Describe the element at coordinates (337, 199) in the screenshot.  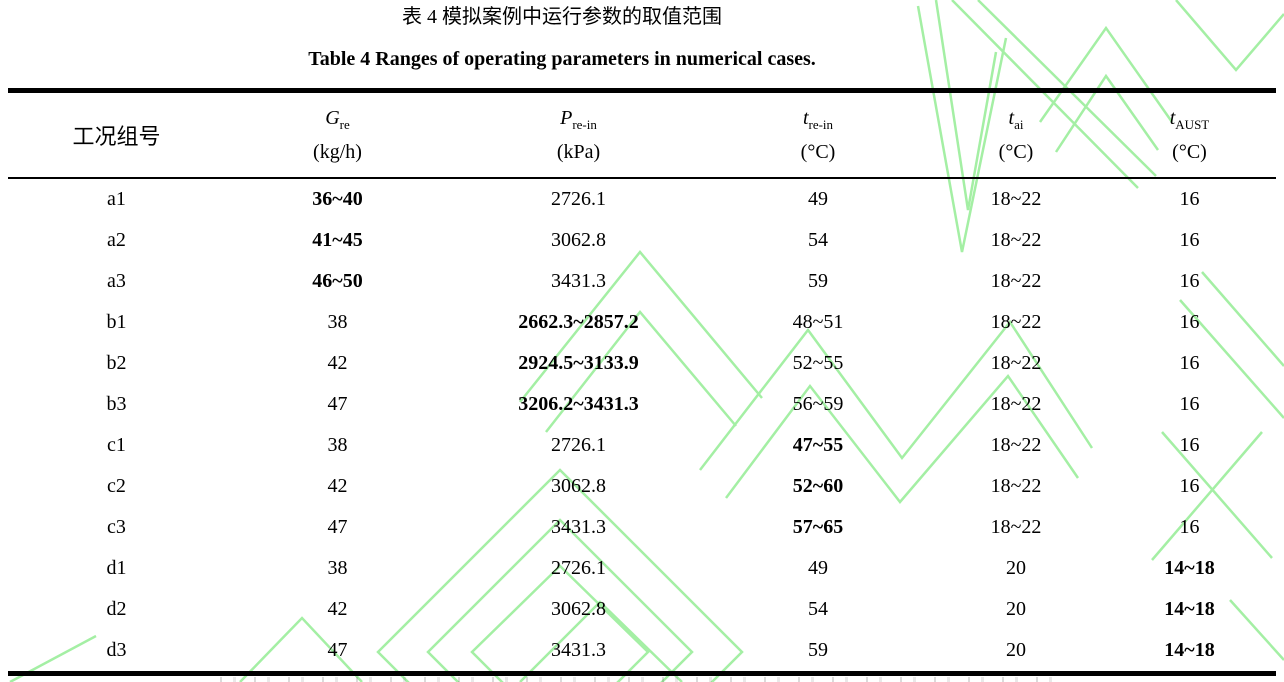
I see `value-cell: 36~40` at that location.